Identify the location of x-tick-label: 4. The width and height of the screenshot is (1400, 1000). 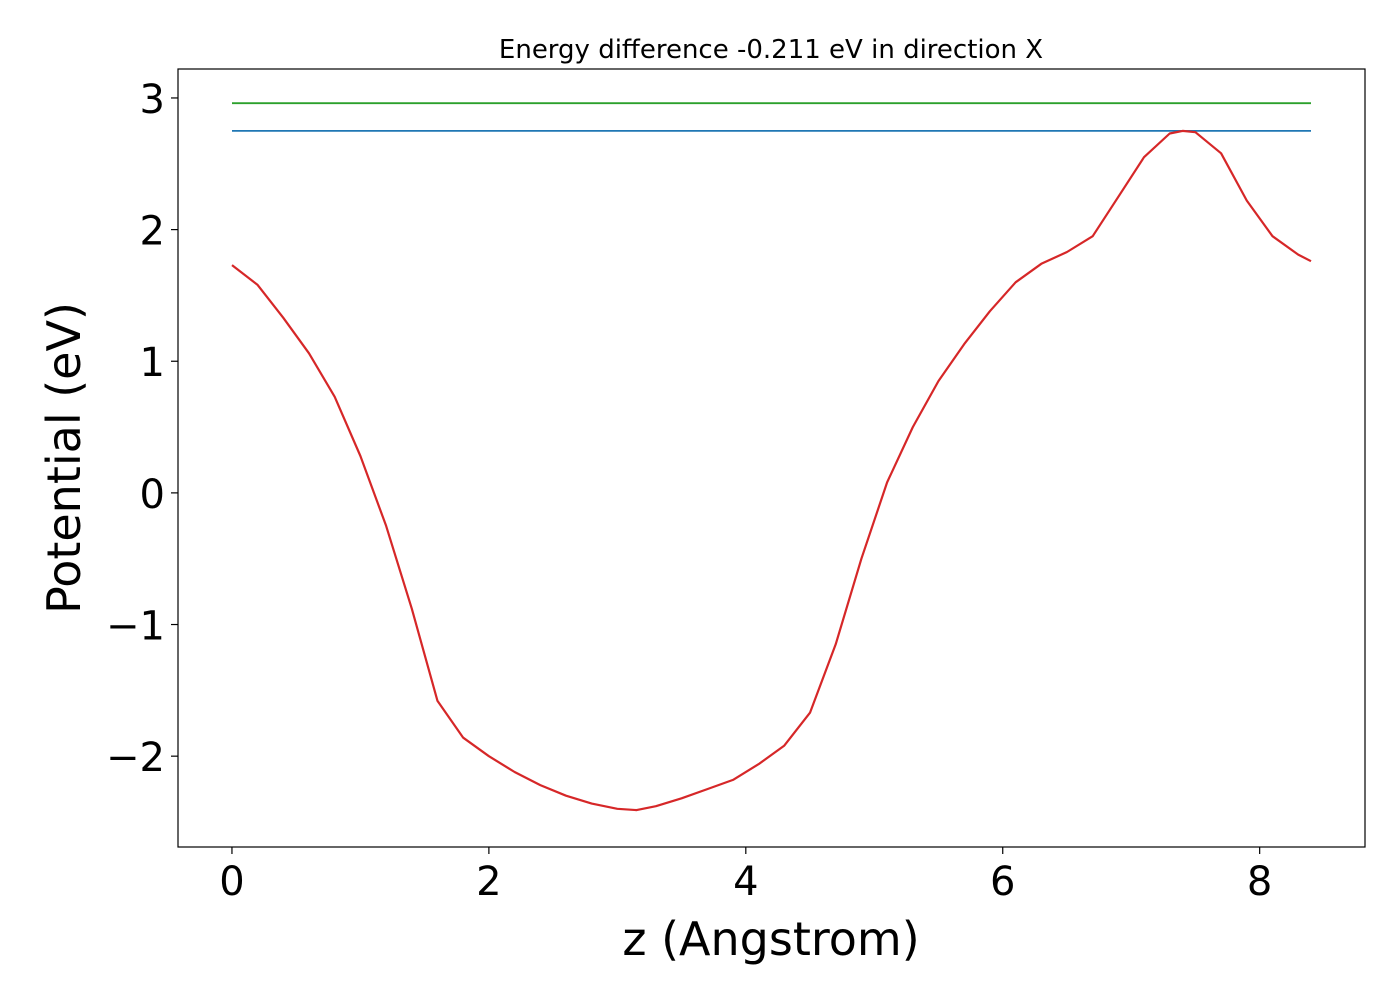
(745, 882).